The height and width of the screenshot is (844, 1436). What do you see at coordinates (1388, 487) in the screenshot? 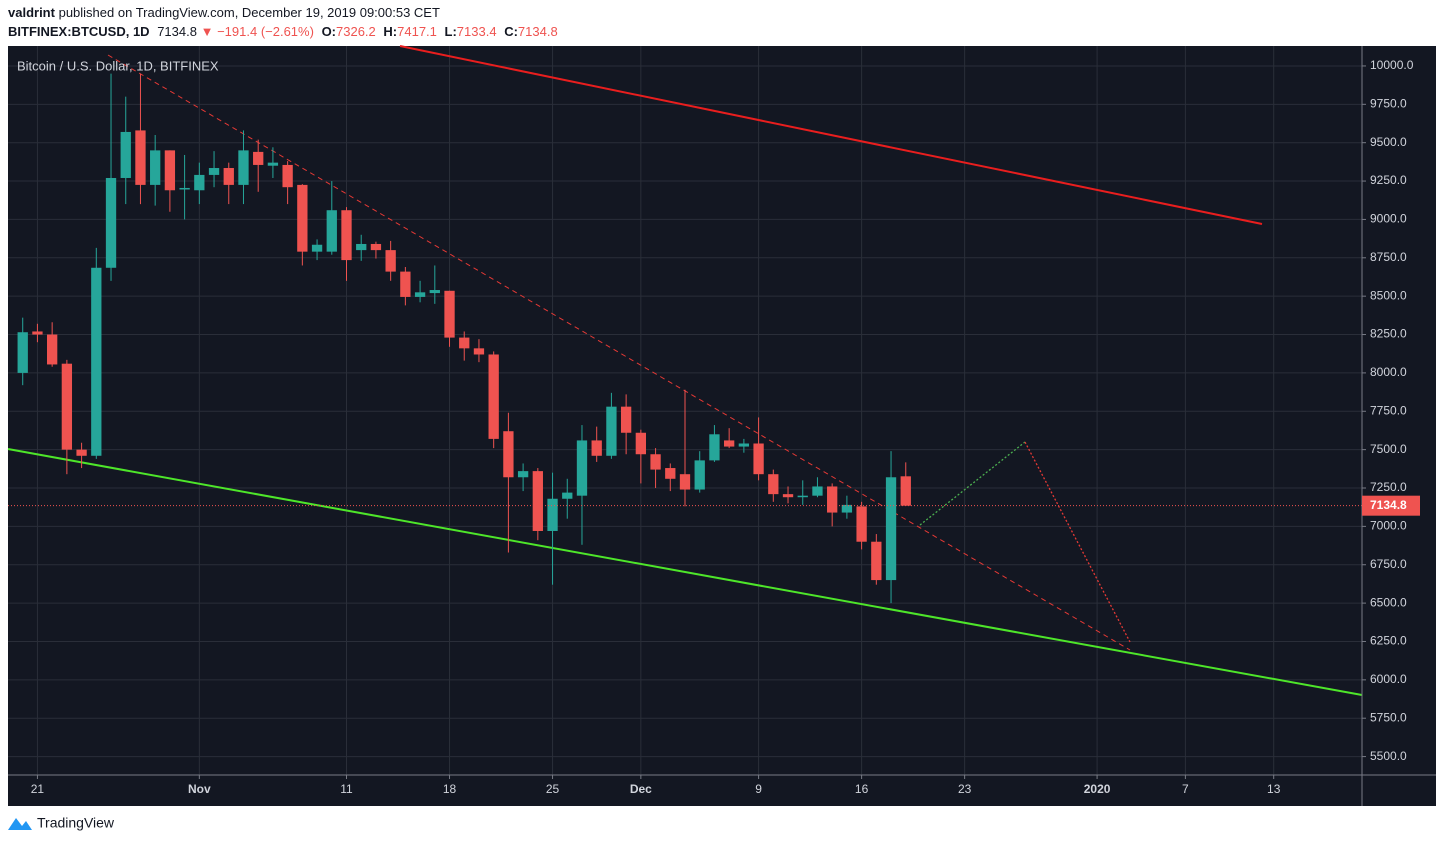
I see `y-tick-label: 7250.0` at bounding box center [1388, 487].